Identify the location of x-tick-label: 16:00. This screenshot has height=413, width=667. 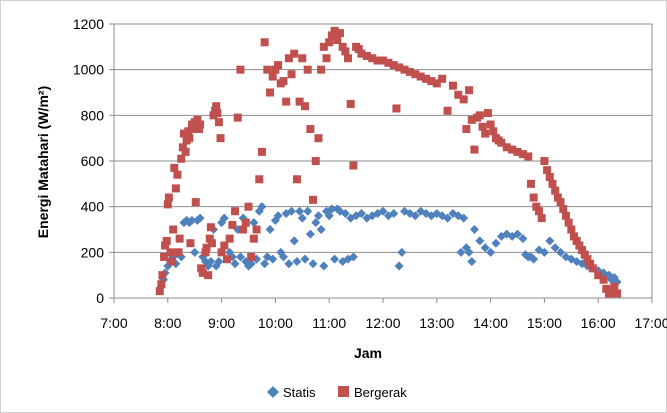
(598, 323).